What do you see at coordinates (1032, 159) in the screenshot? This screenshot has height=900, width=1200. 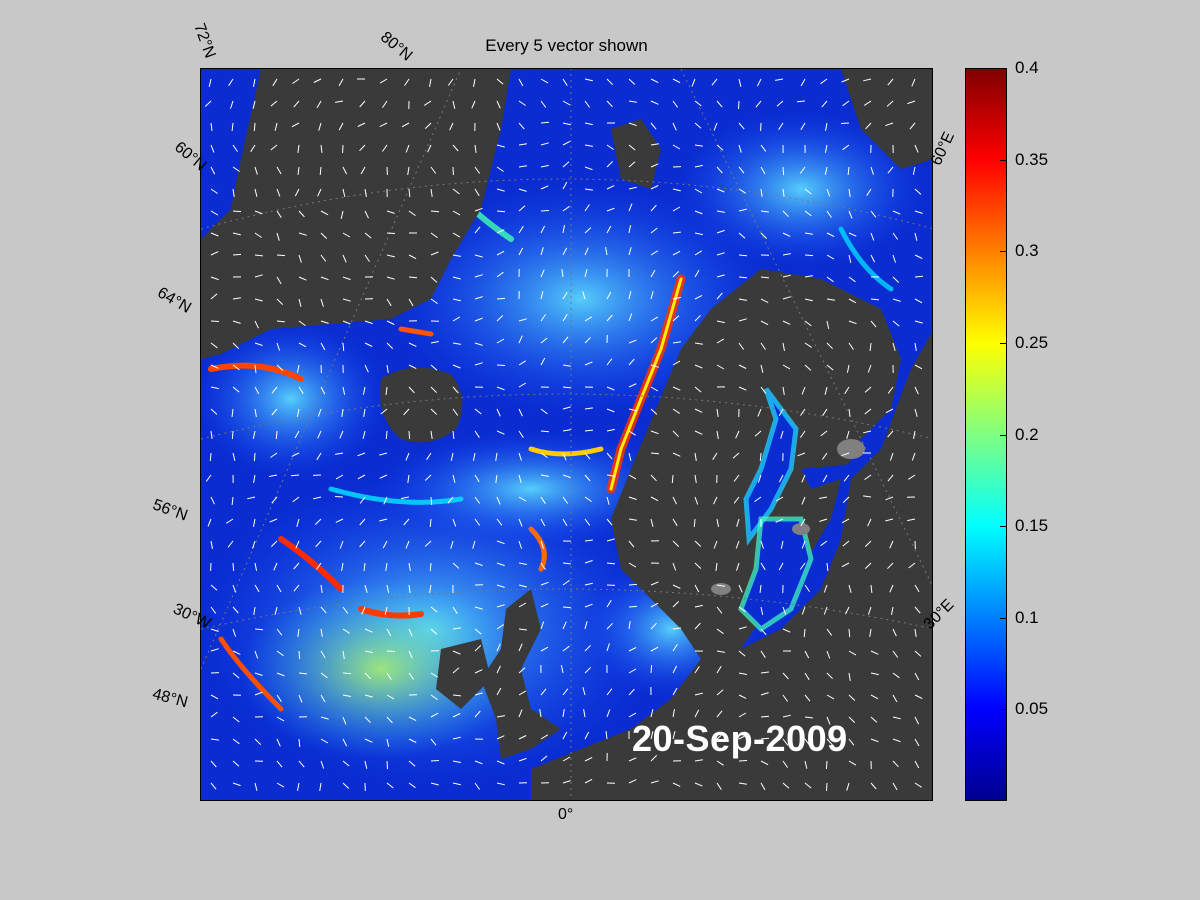 I see `colorbar-tick-label: 0.35` at bounding box center [1032, 159].